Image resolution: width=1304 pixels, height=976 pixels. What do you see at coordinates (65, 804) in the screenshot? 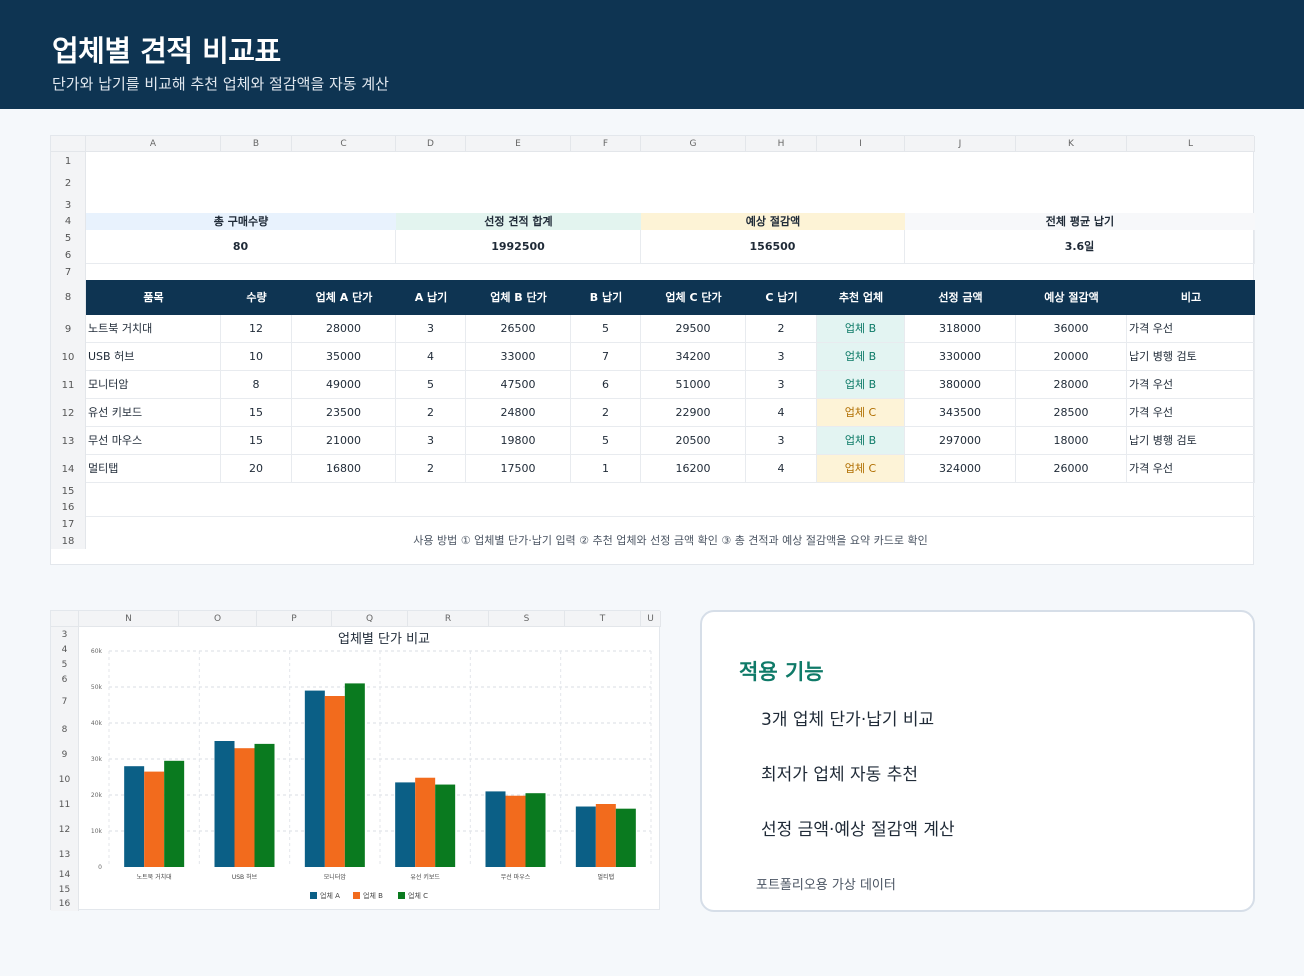
I see `chart-row-header: 11` at bounding box center [65, 804].